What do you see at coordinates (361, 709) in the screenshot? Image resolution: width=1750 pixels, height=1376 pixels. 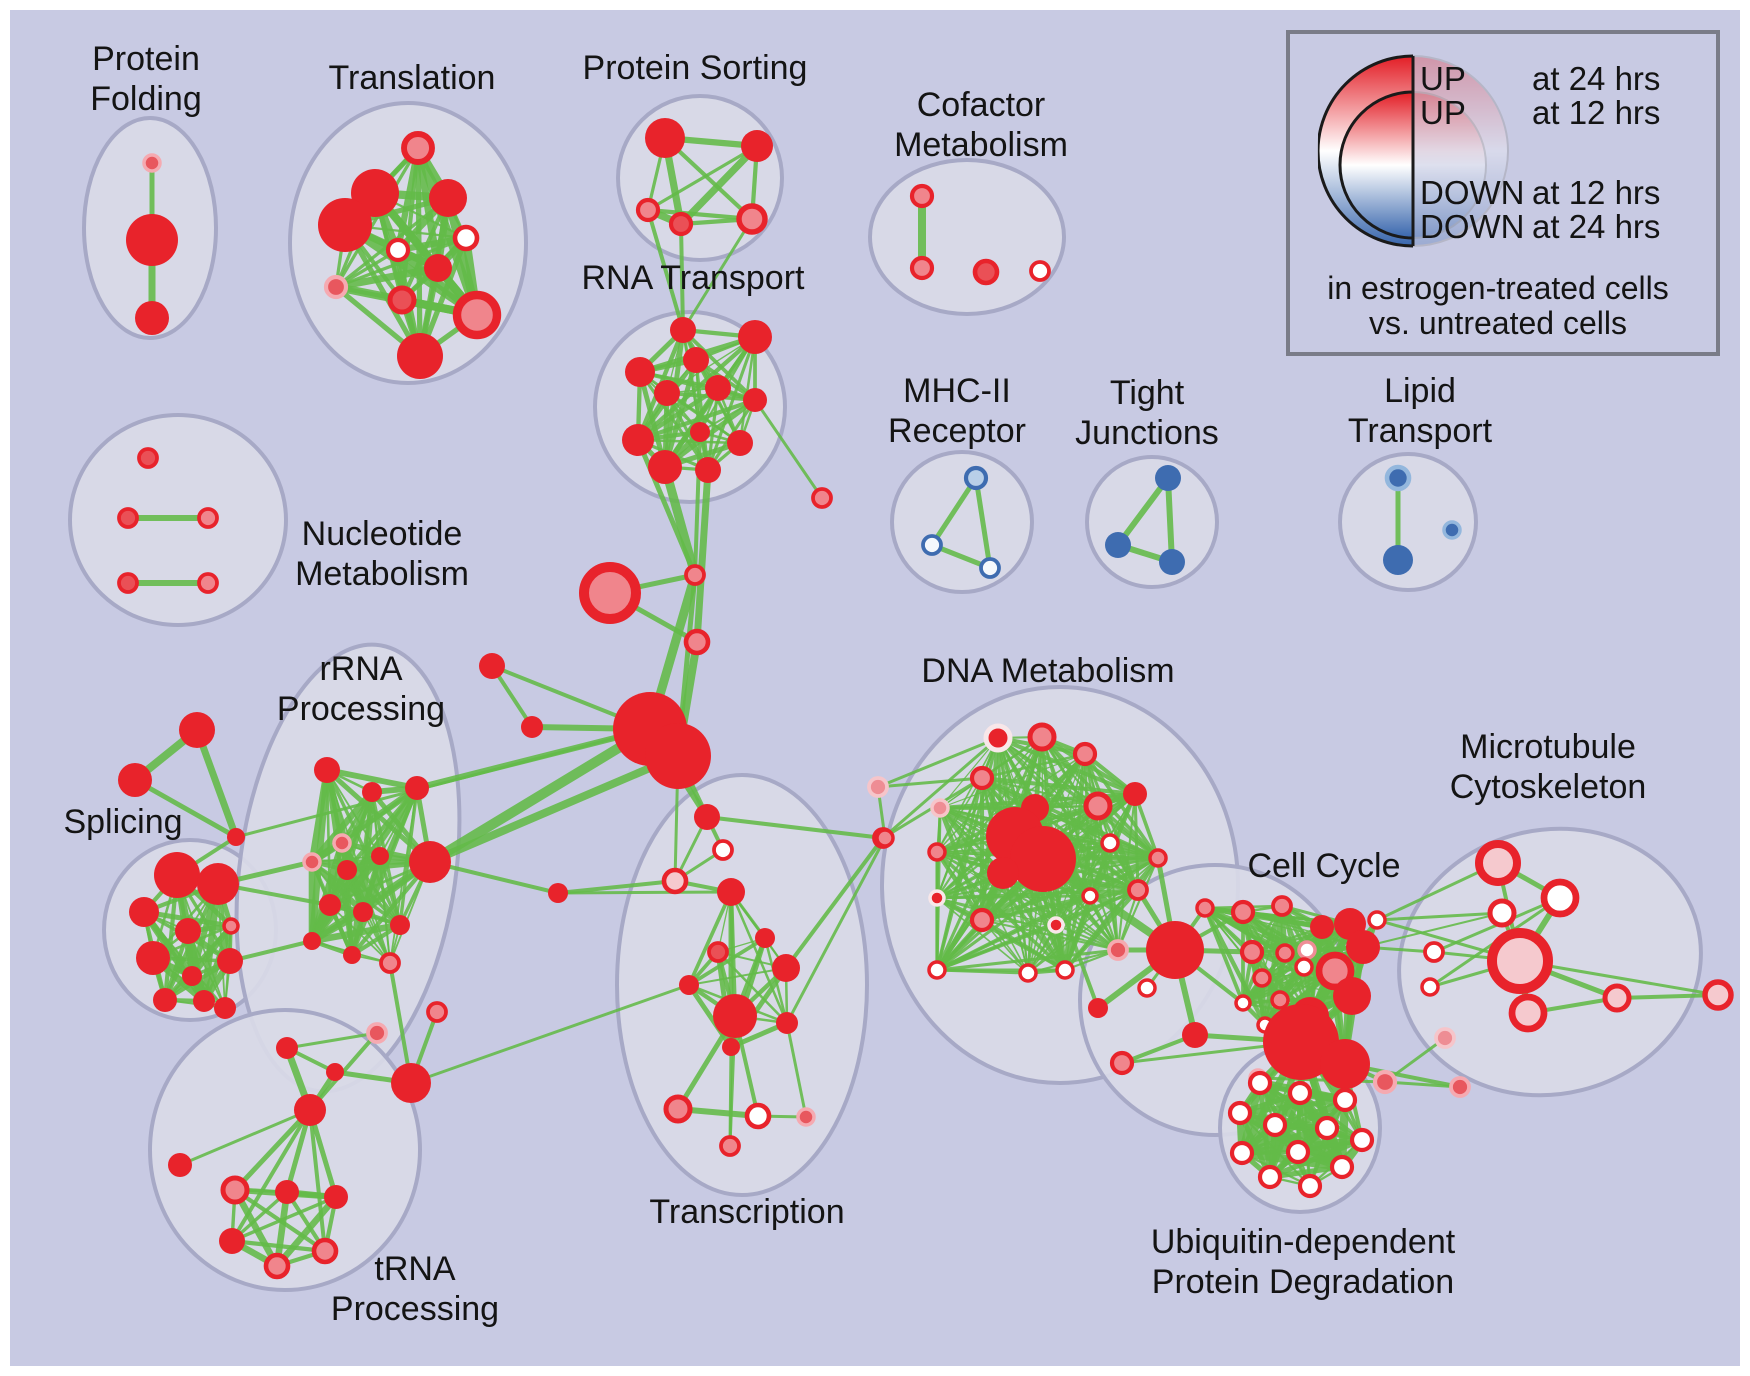 I see `cluster-label-rrna-processing: Processing` at bounding box center [361, 709].